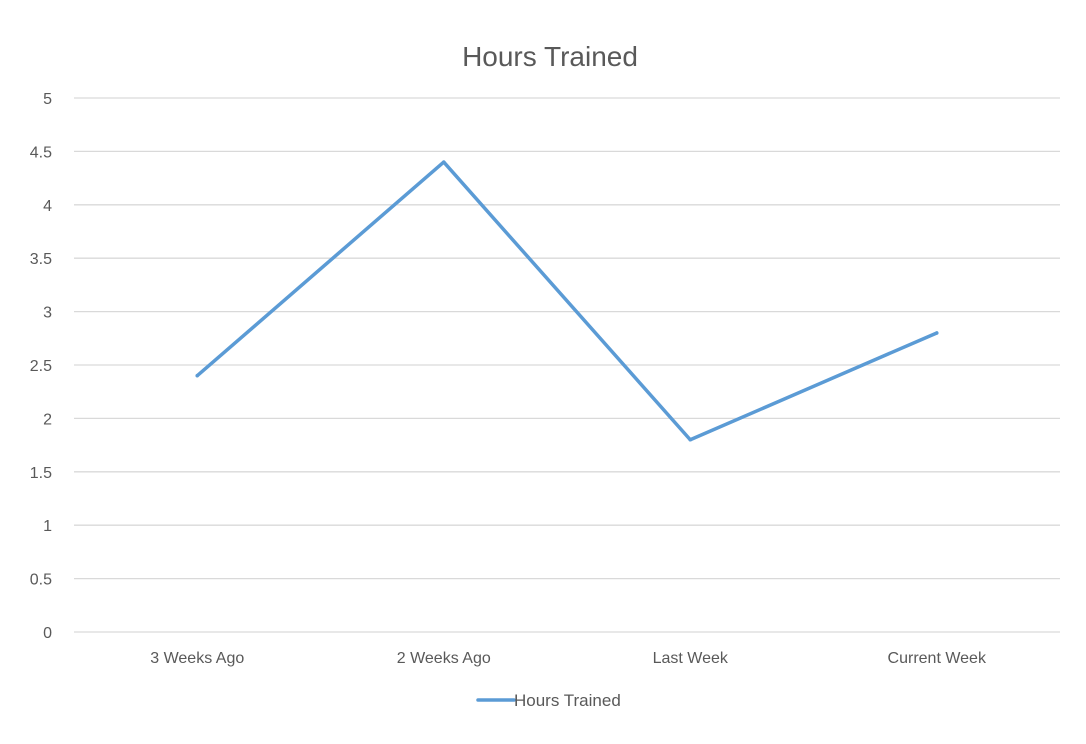  I want to click on y-tick-label: 0.5, so click(41, 580).